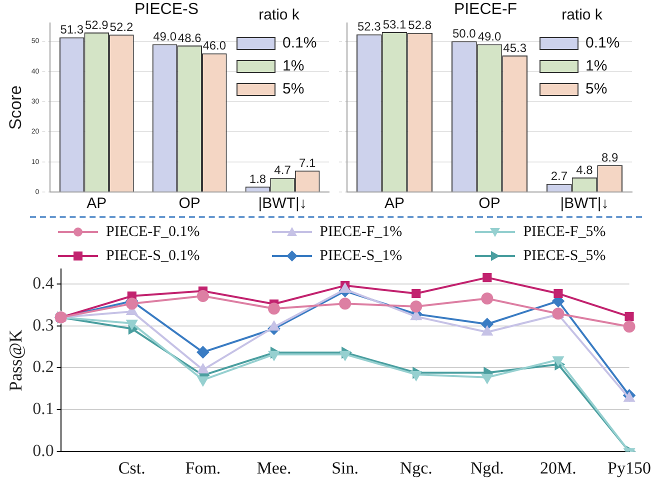 Image resolution: width=654 pixels, height=482 pixels. What do you see at coordinates (16, 361) in the screenshot?
I see `y-axis-title: Pass@K` at bounding box center [16, 361].